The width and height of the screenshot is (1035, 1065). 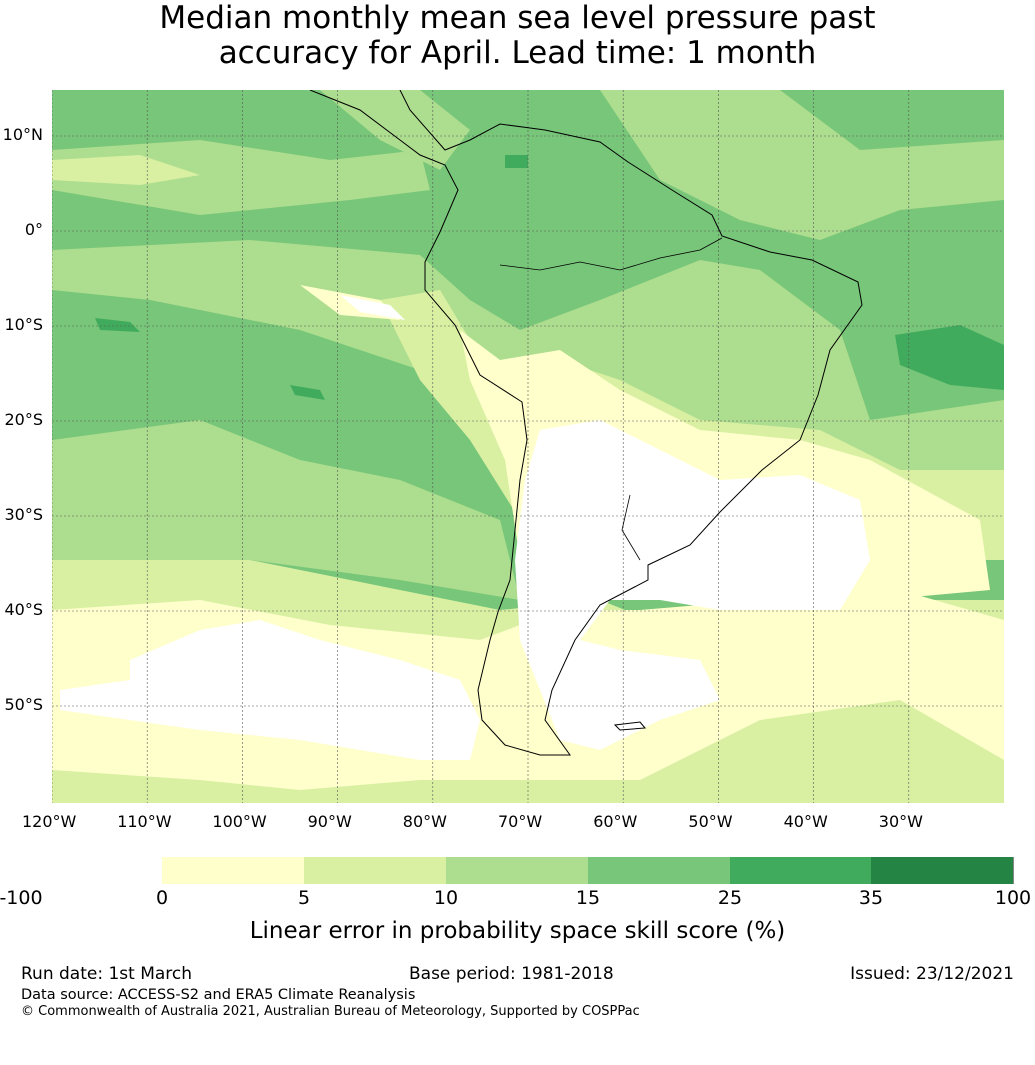 I want to click on longitude-label: 100°W, so click(x=239, y=821).